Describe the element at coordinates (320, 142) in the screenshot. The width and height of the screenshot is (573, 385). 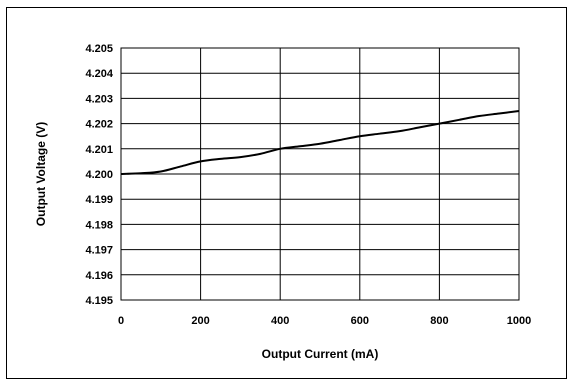
I see `series-line` at that location.